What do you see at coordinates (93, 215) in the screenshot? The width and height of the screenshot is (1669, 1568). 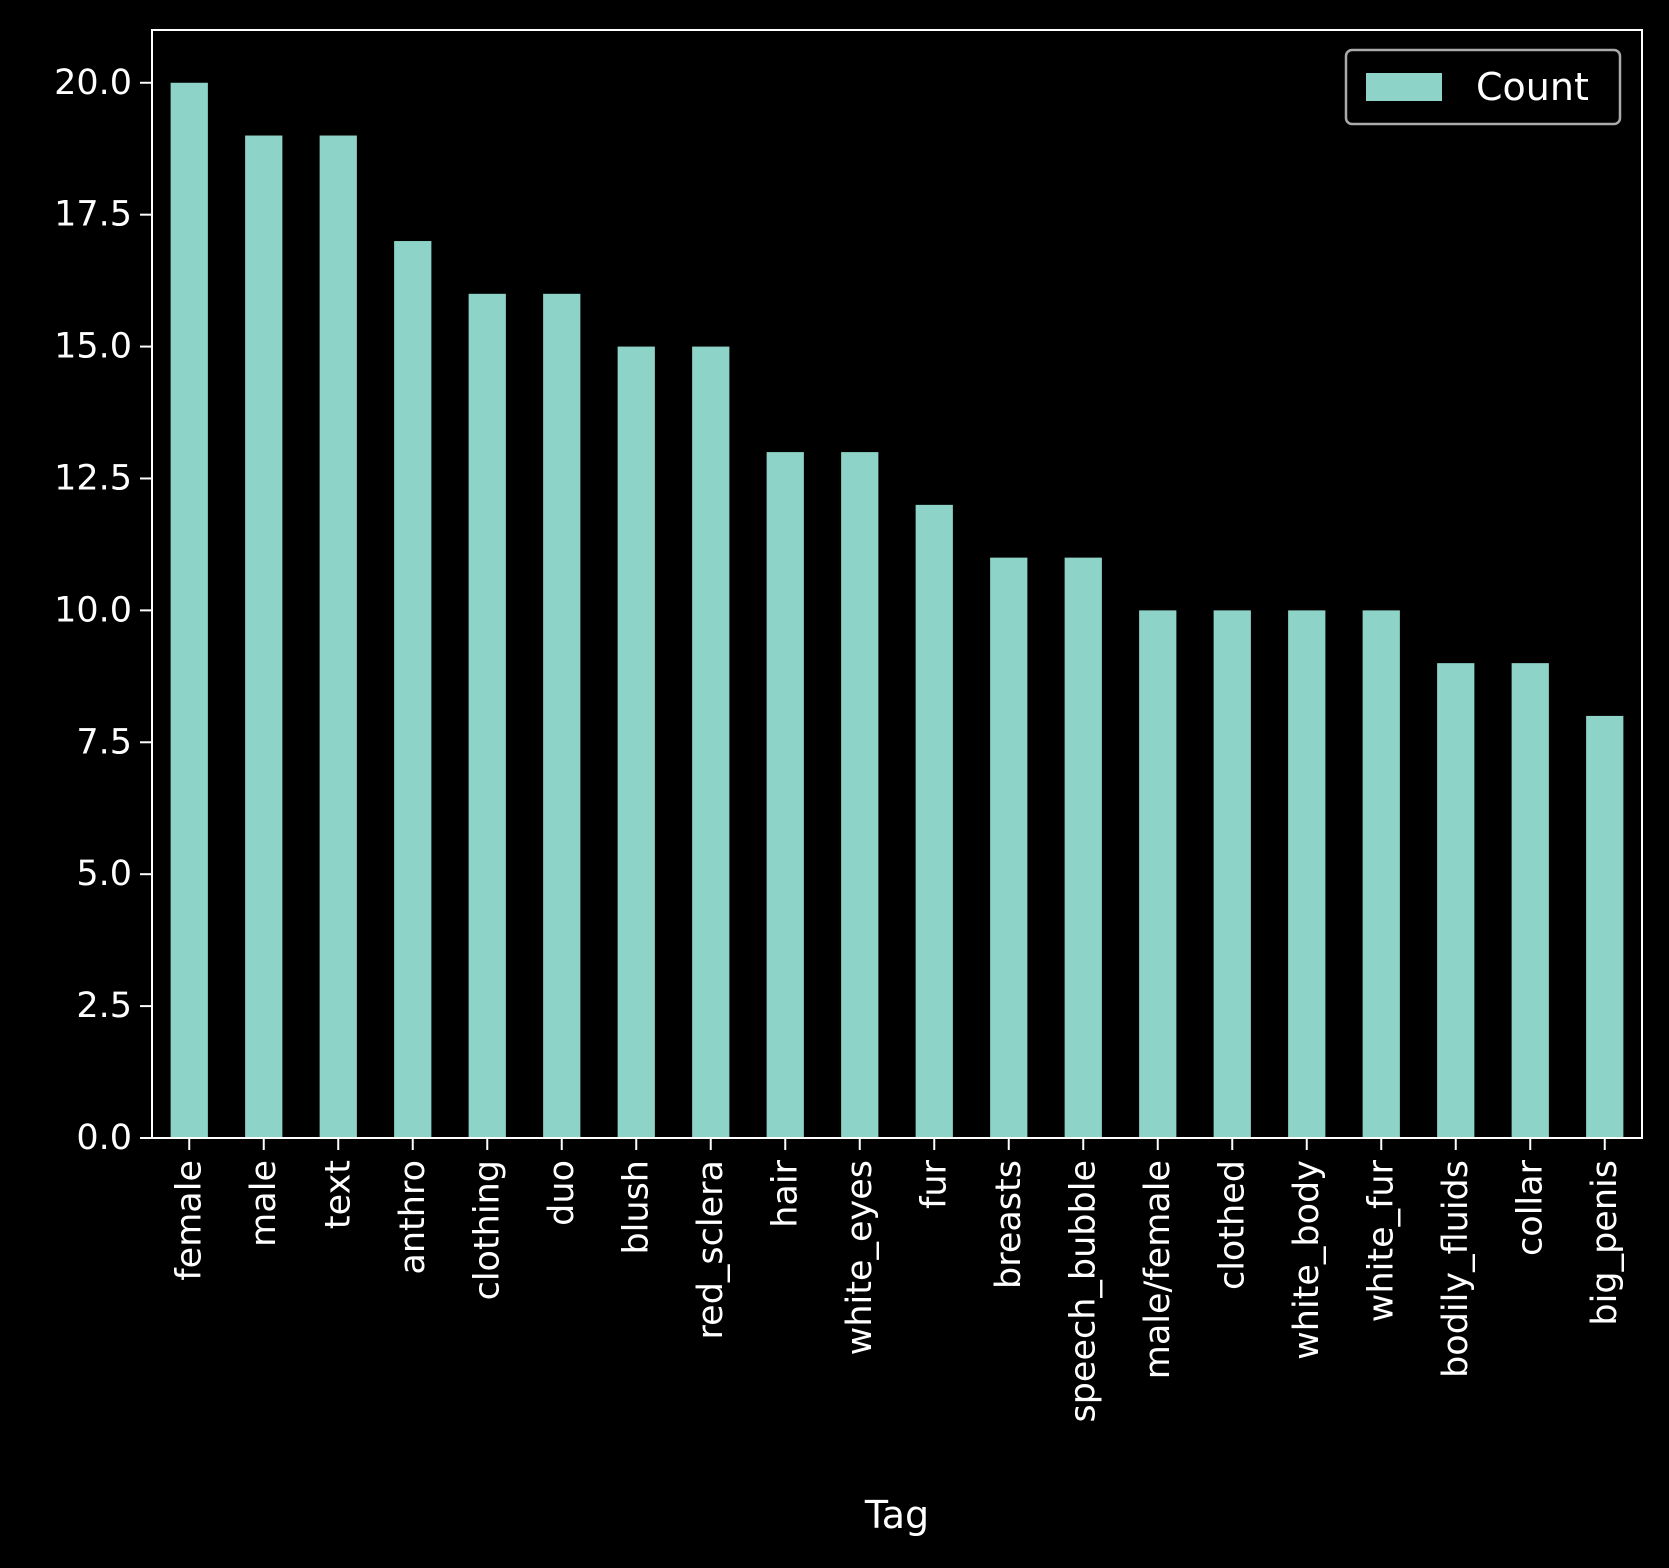 I see `y-tick-label: 17.5` at bounding box center [93, 215].